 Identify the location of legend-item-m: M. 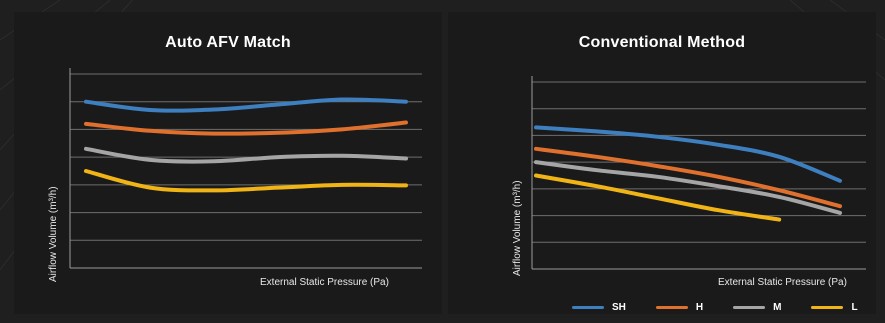
(757, 307).